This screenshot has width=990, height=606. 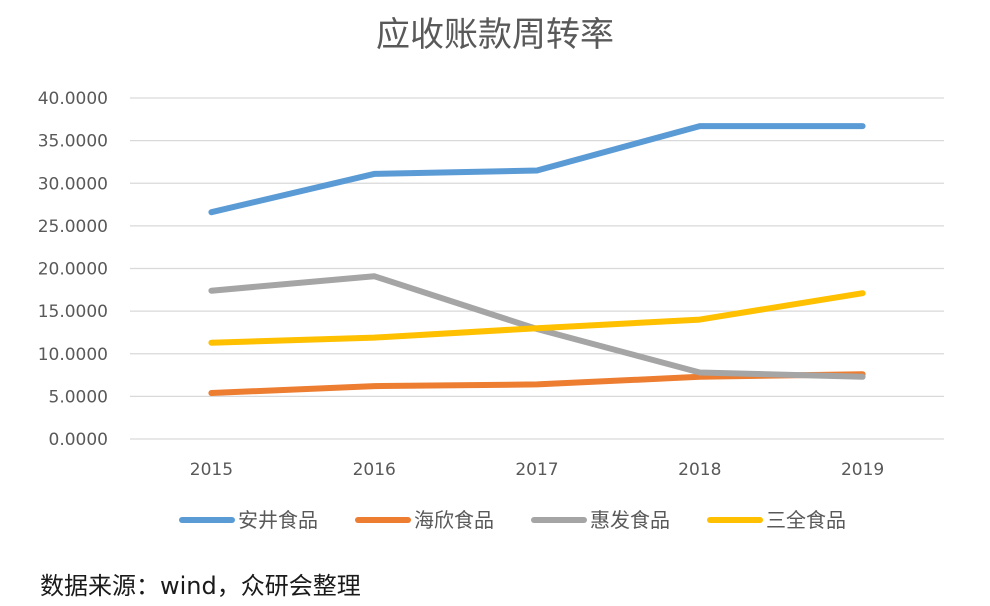 I want to click on y-tick-label: 30.0000, so click(x=73, y=184).